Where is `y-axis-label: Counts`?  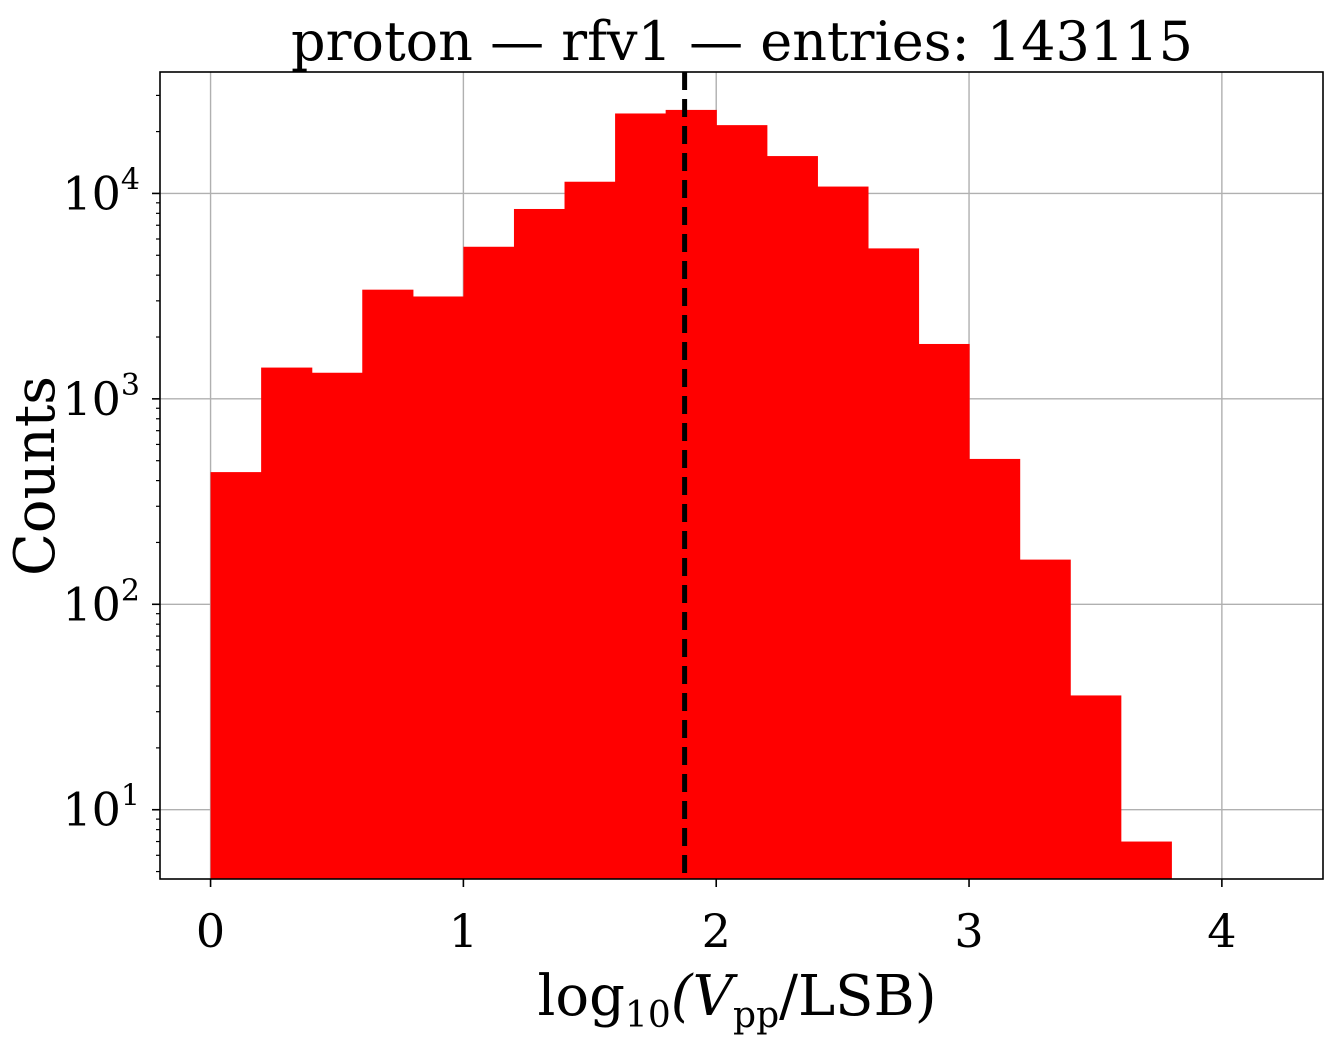
y-axis-label: Counts is located at coordinates (35, 476).